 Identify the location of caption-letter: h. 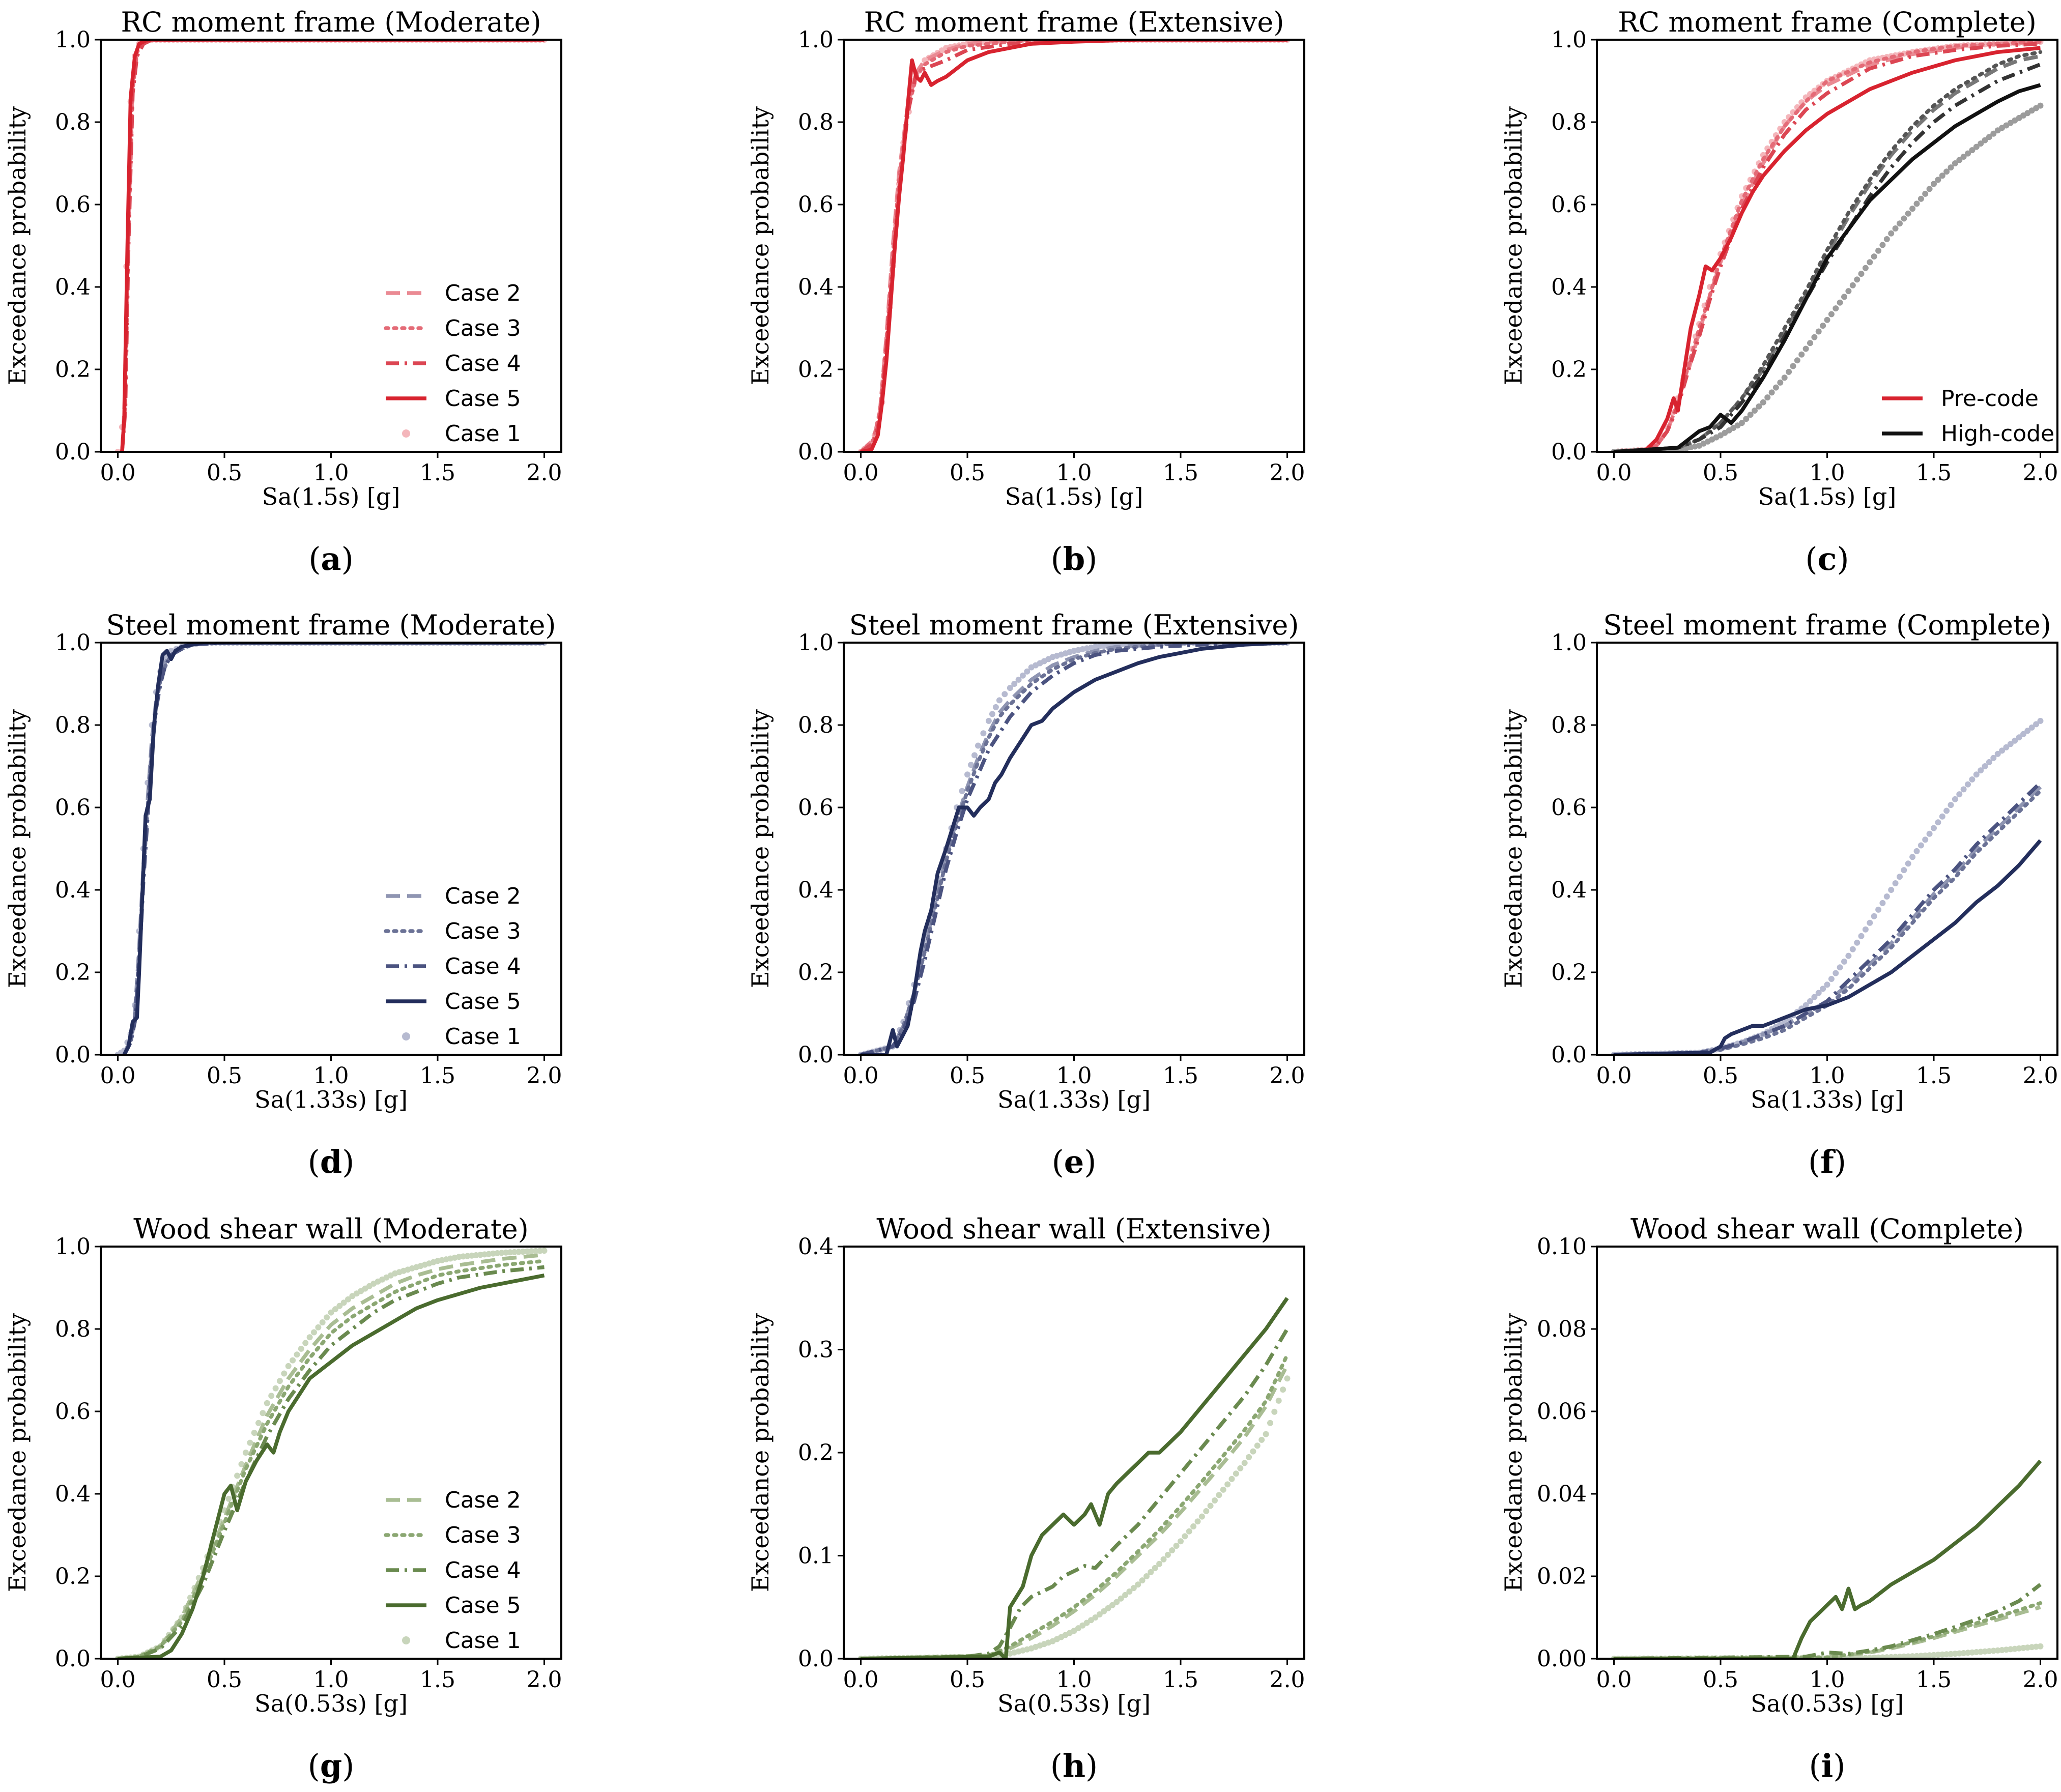
(1074, 1765).